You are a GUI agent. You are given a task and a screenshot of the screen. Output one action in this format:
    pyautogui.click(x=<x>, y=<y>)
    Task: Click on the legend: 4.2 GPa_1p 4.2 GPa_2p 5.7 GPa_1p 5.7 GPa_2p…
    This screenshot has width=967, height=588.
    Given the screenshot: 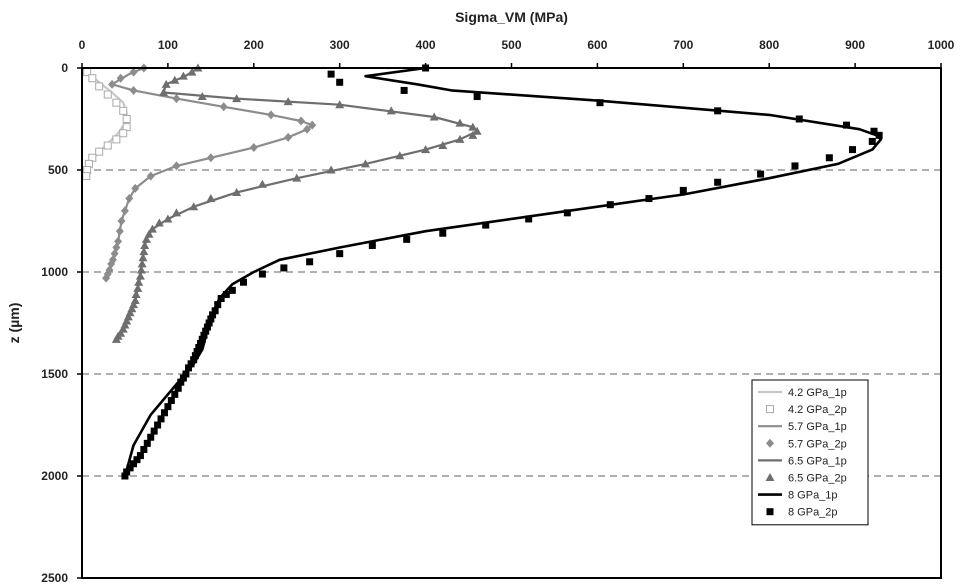 What is the action you would take?
    pyautogui.click(x=810, y=452)
    